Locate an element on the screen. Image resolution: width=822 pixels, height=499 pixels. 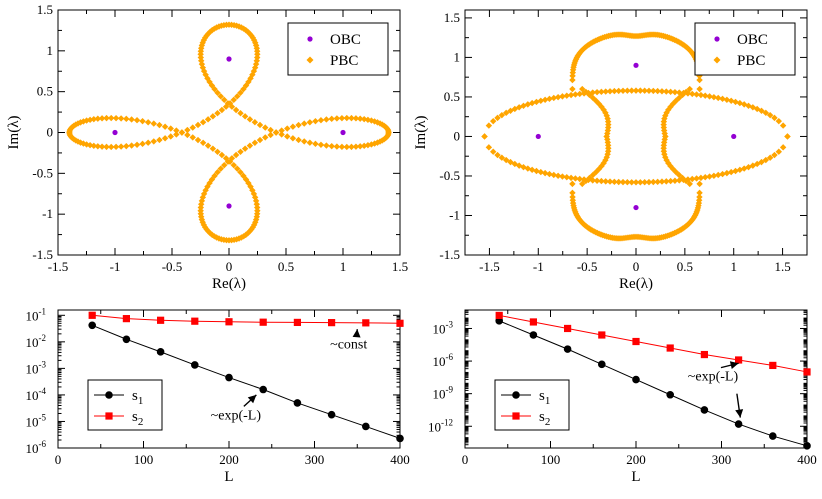
y-tick-label: 10⁻⁹ is located at coordinates (443, 393).